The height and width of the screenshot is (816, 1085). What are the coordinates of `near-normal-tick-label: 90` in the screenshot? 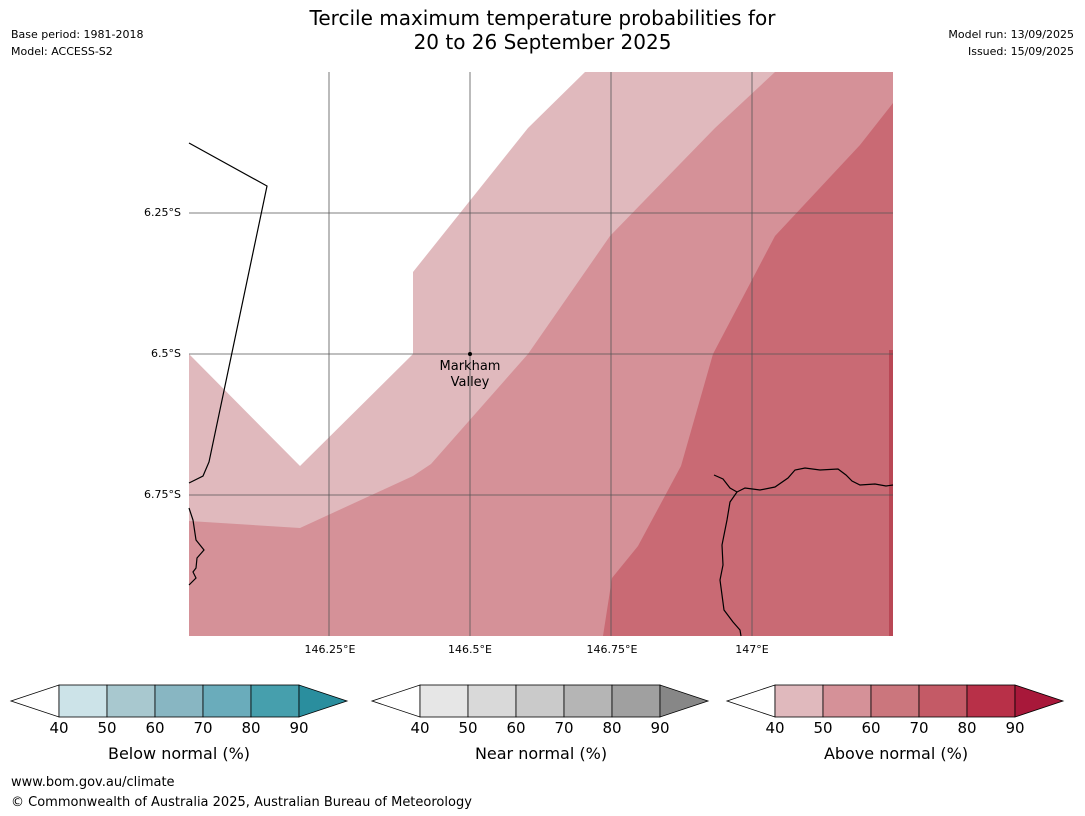 It's located at (660, 728).